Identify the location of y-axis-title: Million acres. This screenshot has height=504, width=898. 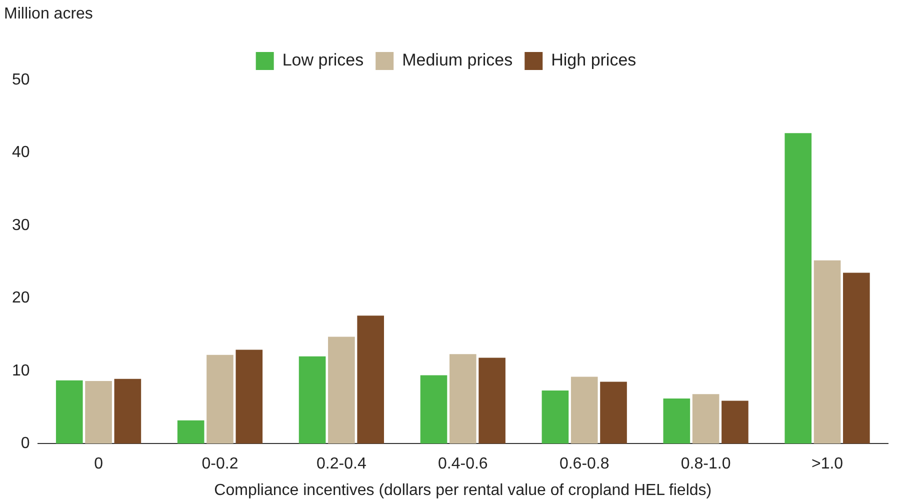
(48, 13).